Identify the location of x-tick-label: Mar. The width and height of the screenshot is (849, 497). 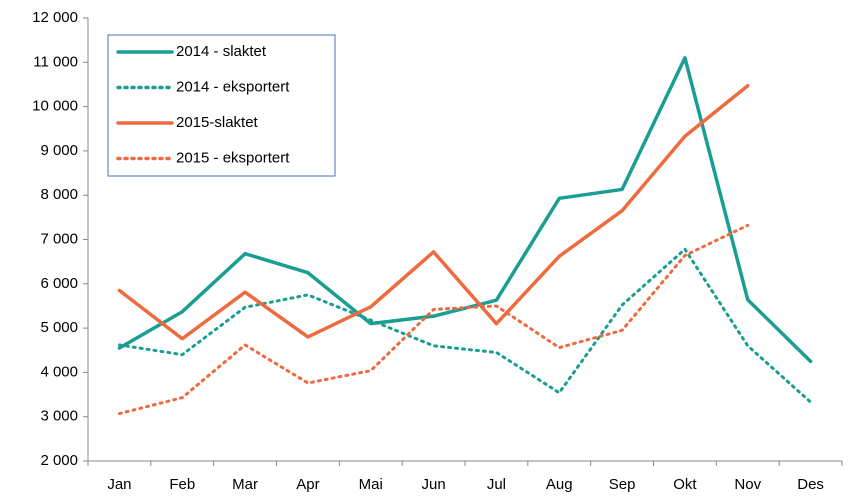
(245, 484).